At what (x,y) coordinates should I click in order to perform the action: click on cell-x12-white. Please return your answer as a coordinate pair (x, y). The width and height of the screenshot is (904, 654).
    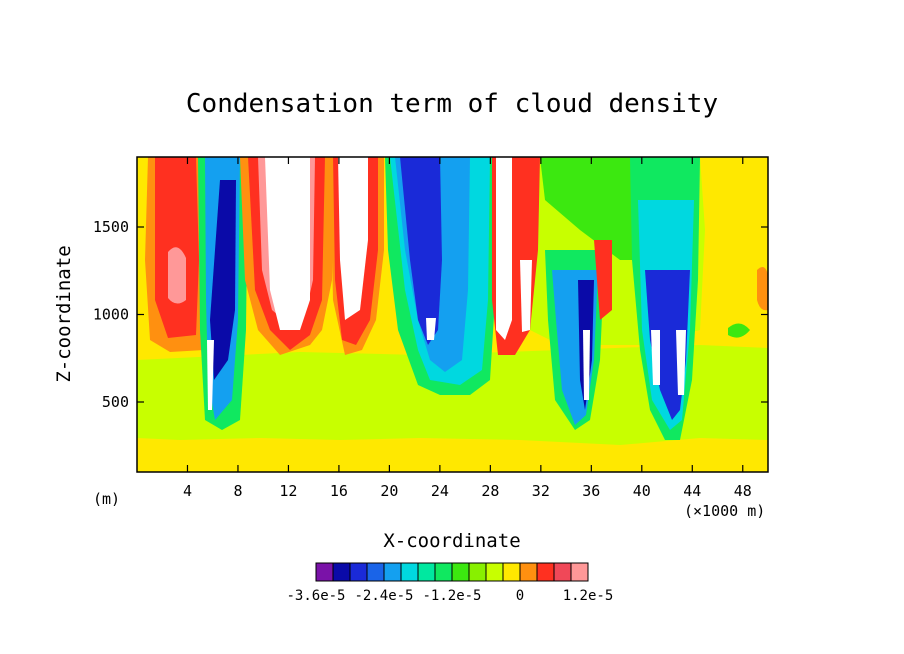
    Looking at the image, I should click on (287, 243).